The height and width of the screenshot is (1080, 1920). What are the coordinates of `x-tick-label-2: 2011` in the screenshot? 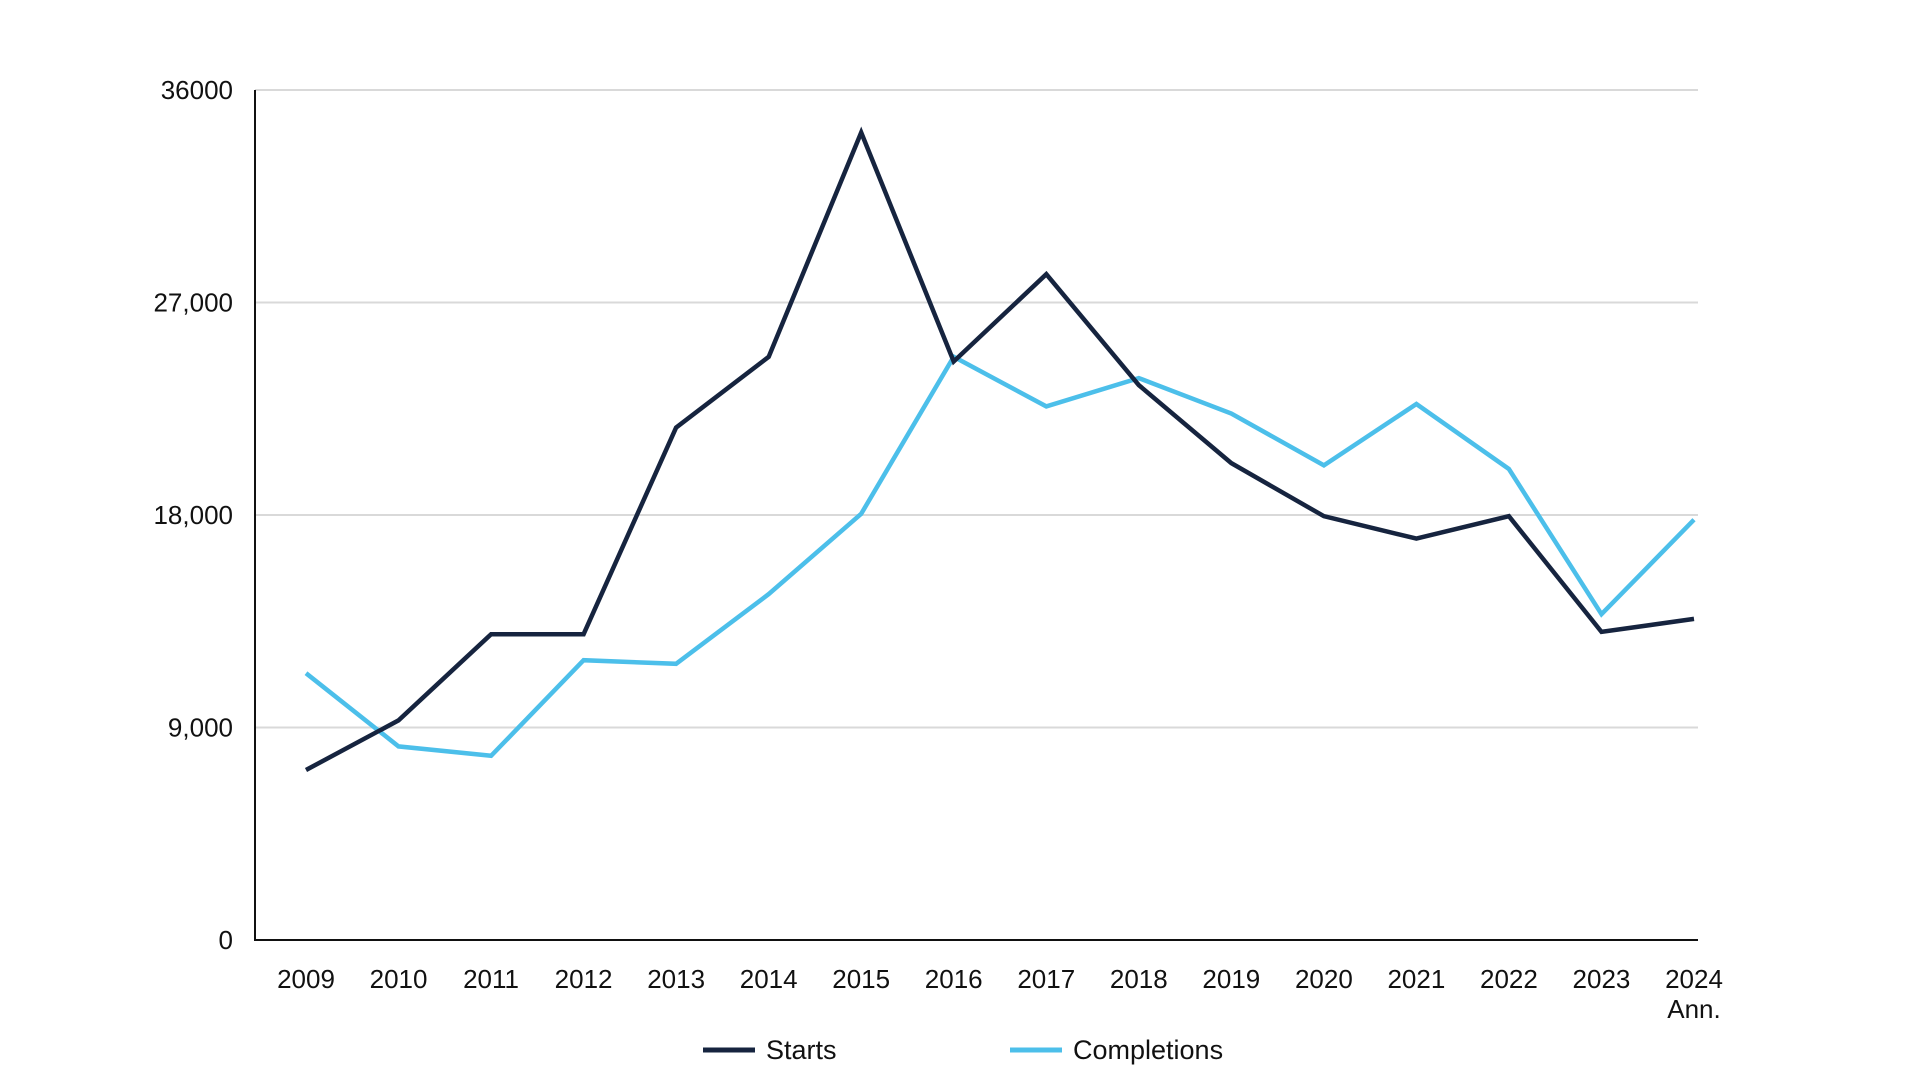 It's located at (491, 979).